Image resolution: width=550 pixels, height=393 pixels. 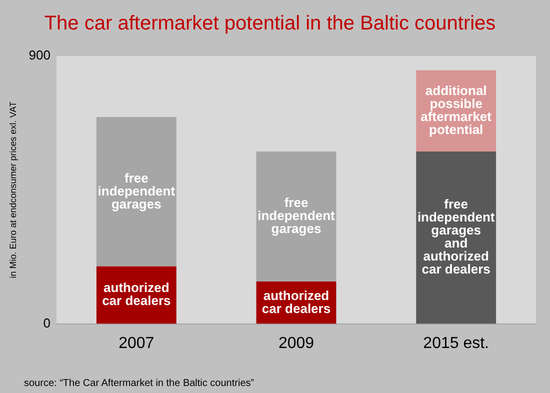 I want to click on source-note: source: “The Car Aftermarket in the Baltic countries”, so click(x=139, y=383).